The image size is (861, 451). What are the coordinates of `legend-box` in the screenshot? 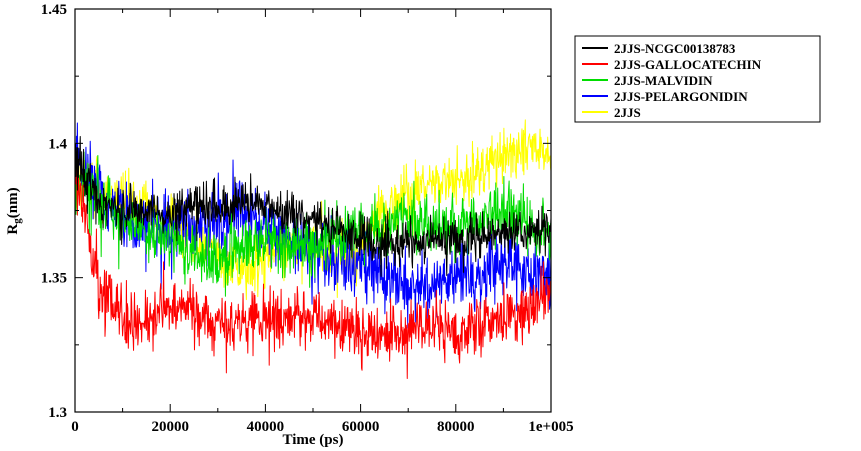 It's located at (697, 79).